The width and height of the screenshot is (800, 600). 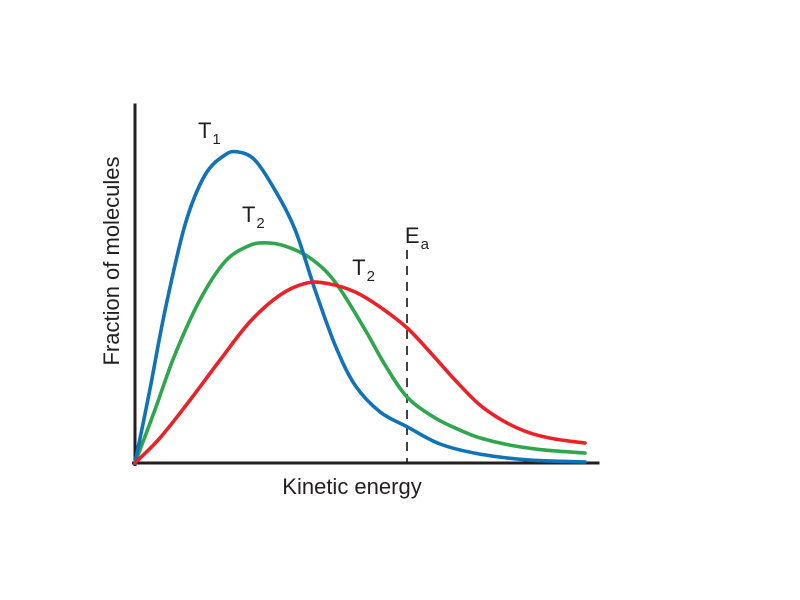 I want to click on activation-energy-label-text: E, so click(x=412, y=235).